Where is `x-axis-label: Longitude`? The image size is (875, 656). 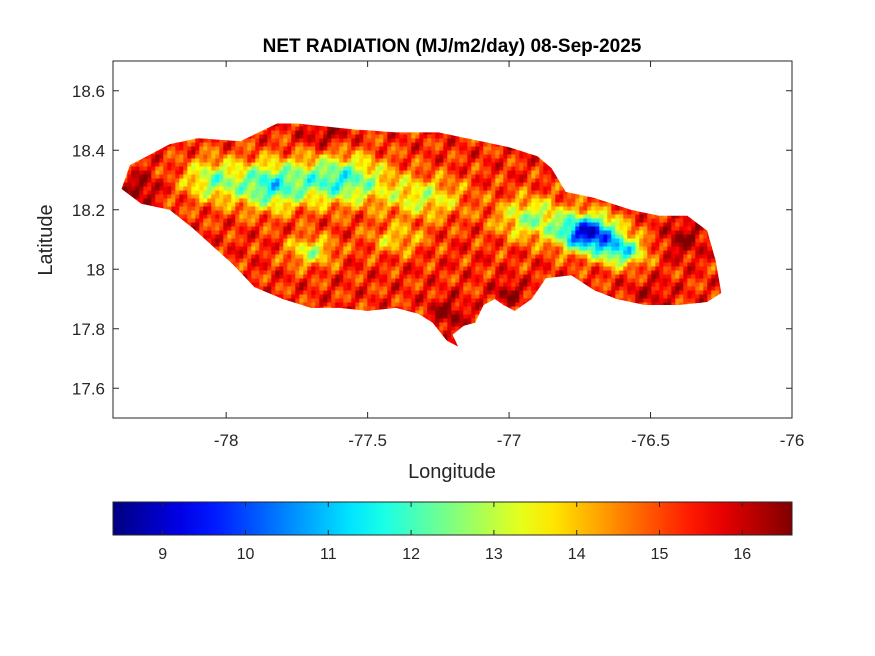 x-axis-label: Longitude is located at coordinates (452, 472).